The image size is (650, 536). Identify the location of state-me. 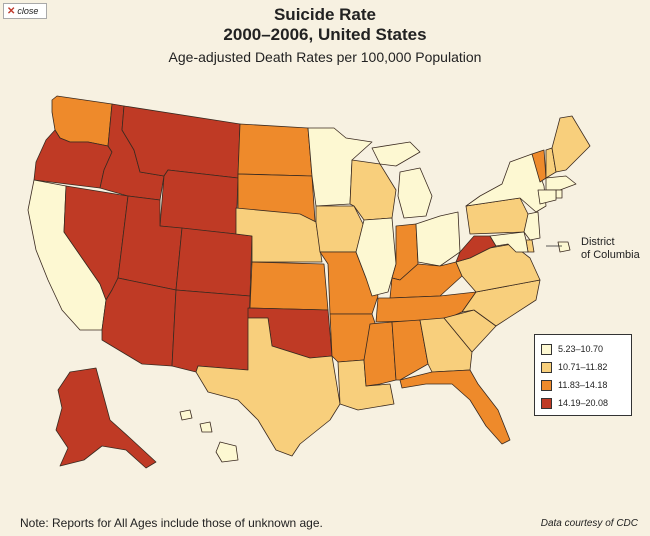
(571, 144).